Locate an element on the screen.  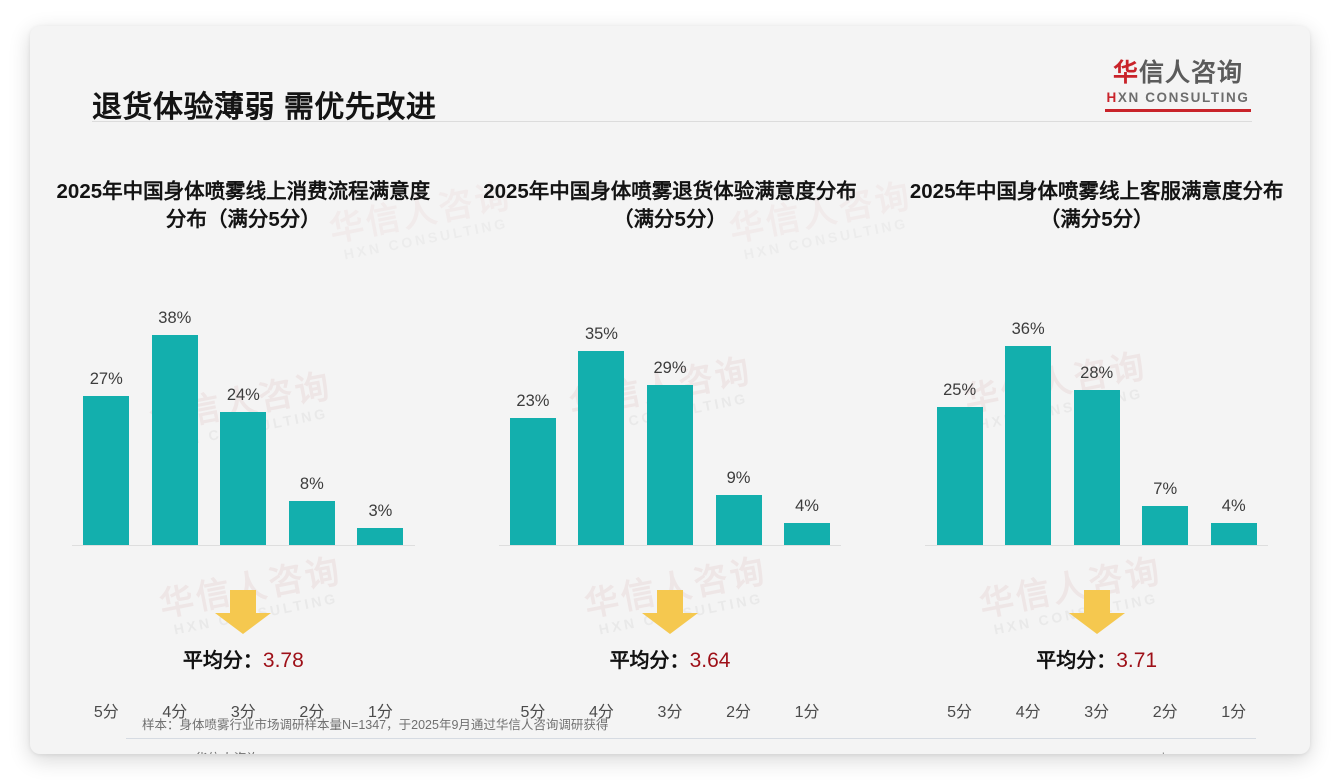
bar-value-label: 7% is located at coordinates (1165, 489).